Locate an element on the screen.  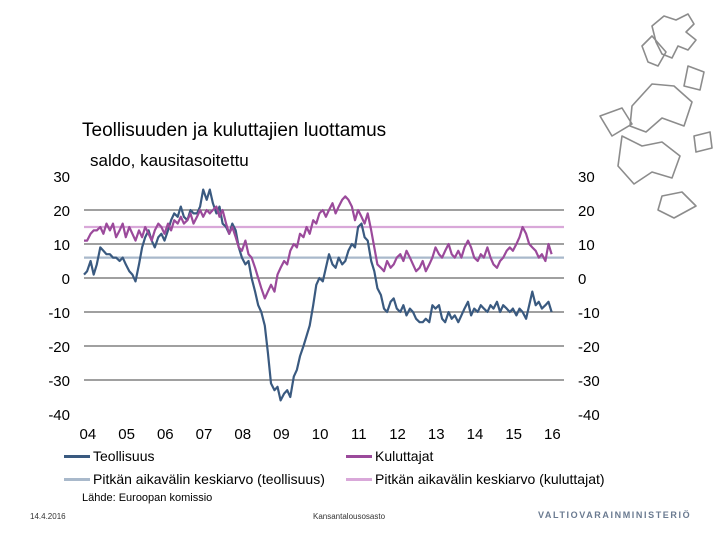
legend-item-teollisuus-average: Pitkän aikavälin keskiarvo (teollisuus) is located at coordinates (194, 479).